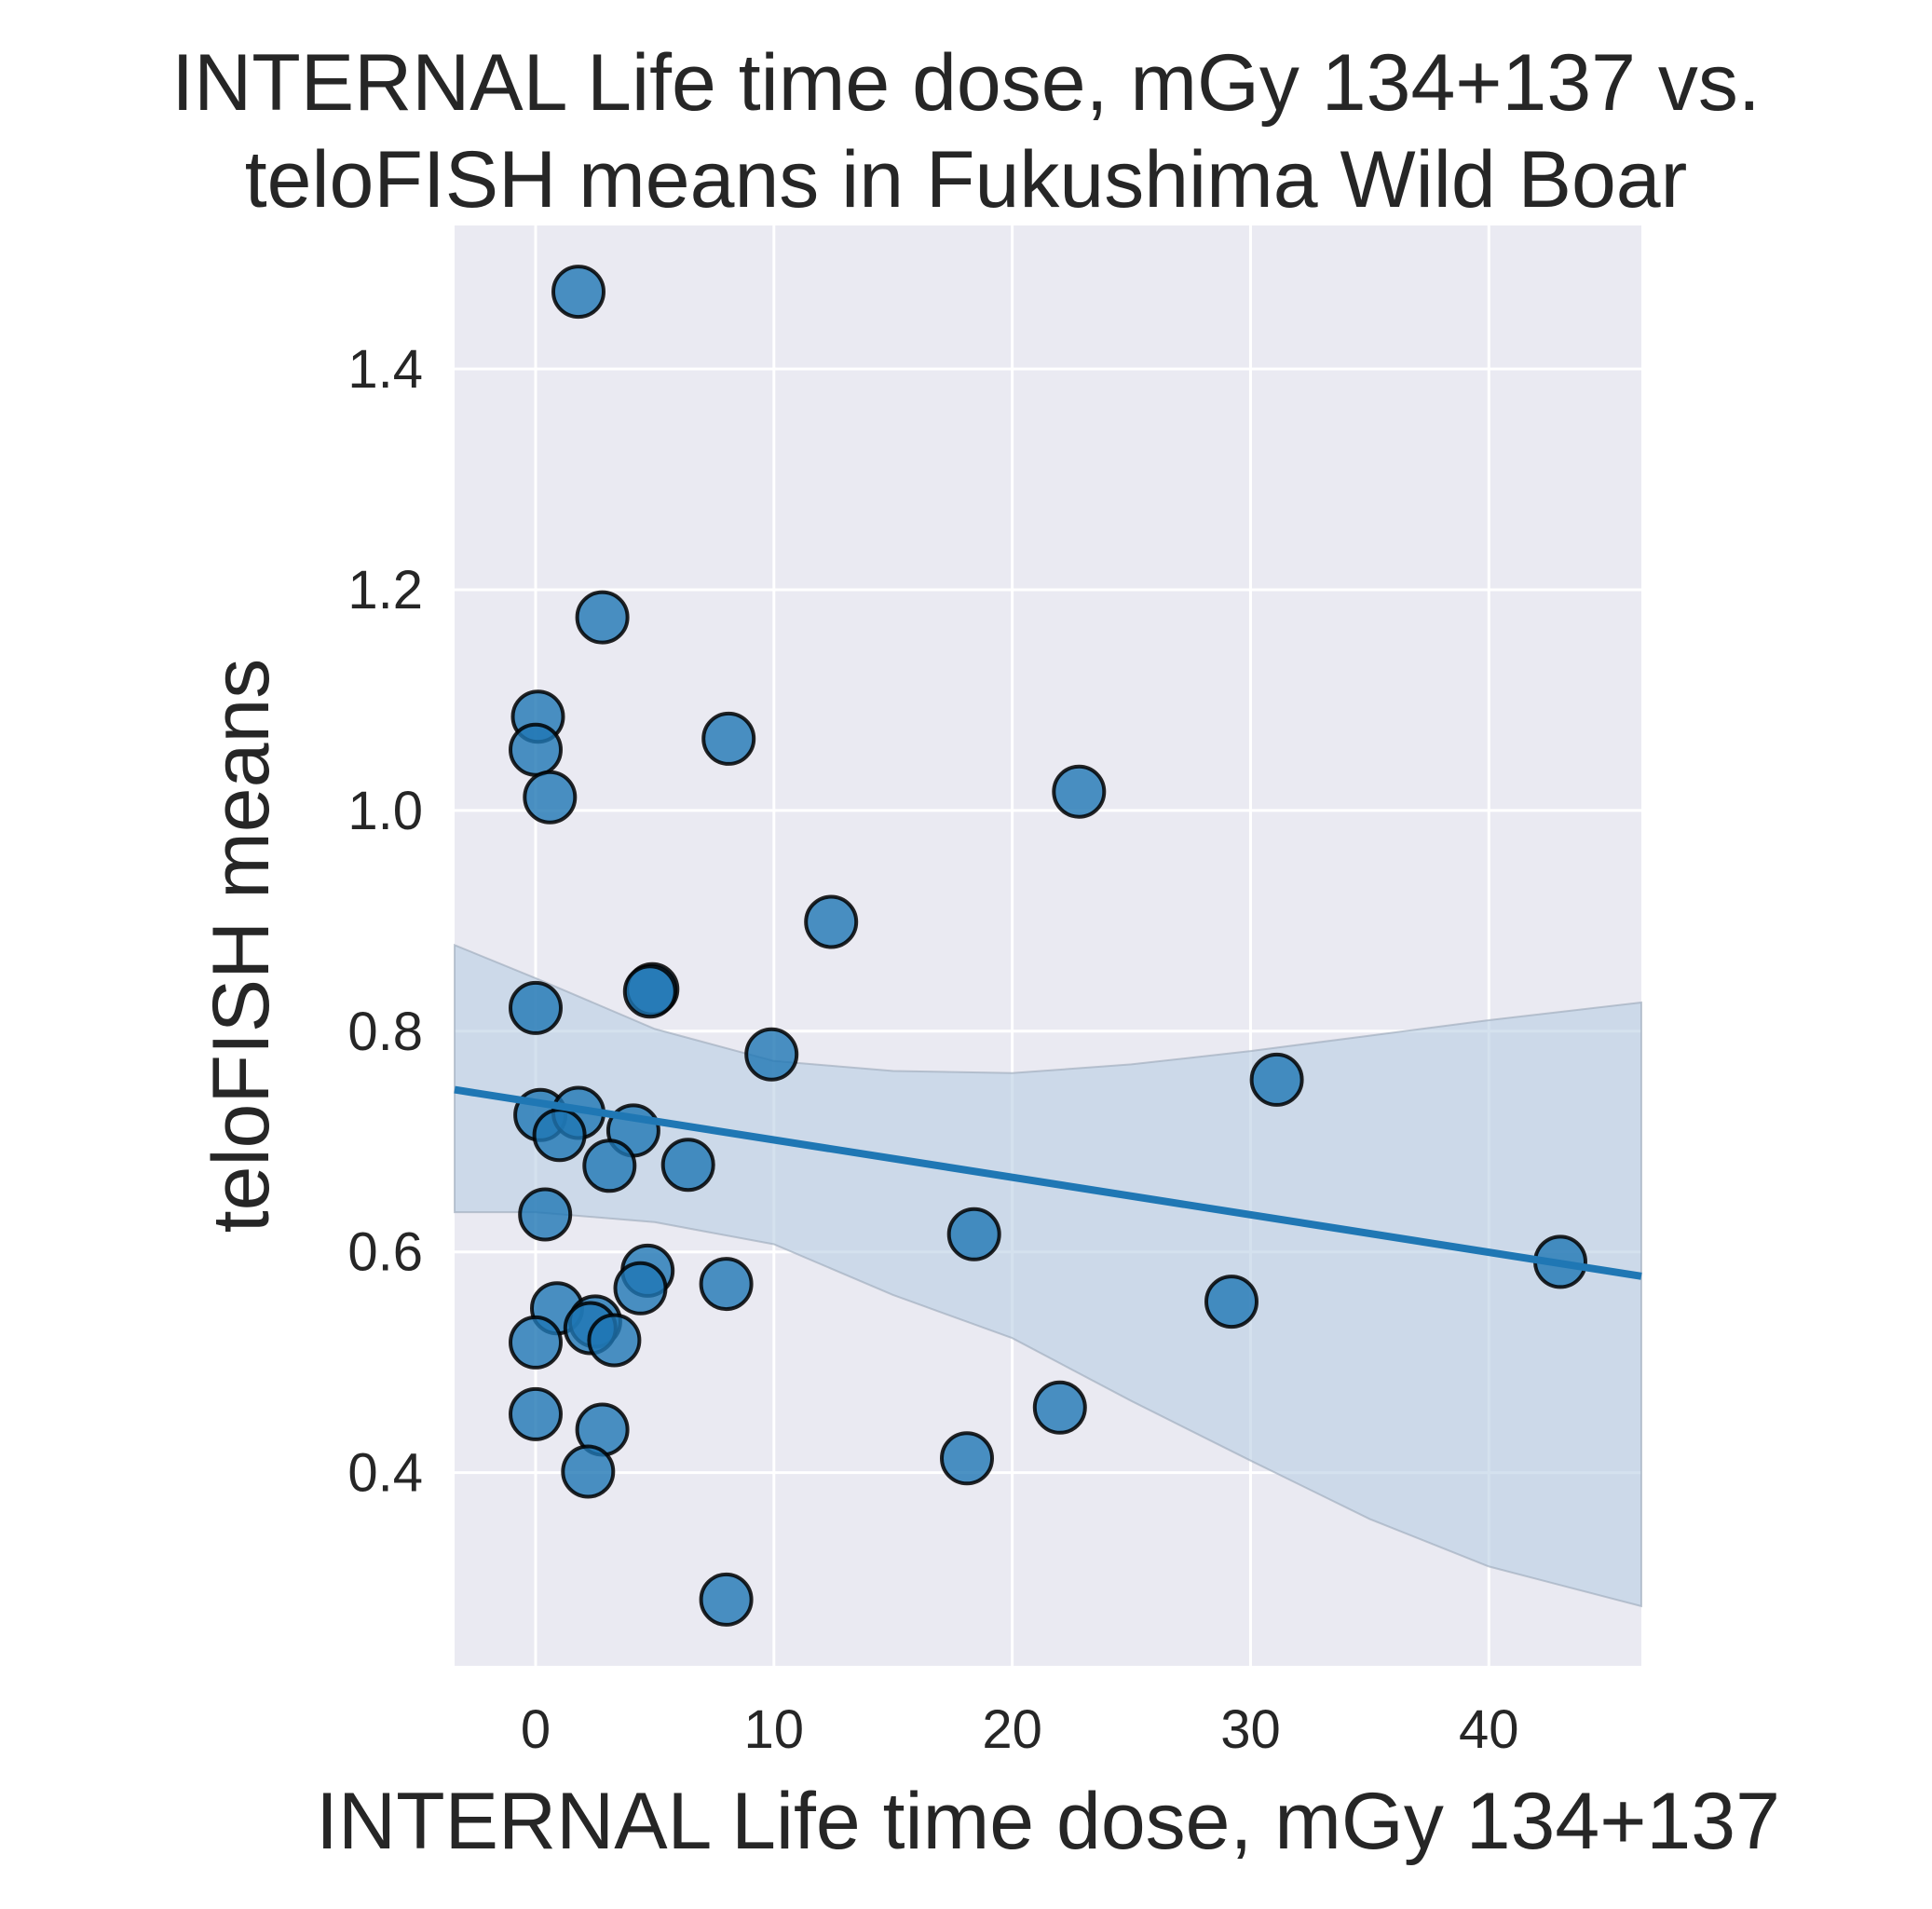  What do you see at coordinates (1048, 1821) in the screenshot?
I see `x-axis-label: INTERNAL Life time dose, mGy 134+137` at bounding box center [1048, 1821].